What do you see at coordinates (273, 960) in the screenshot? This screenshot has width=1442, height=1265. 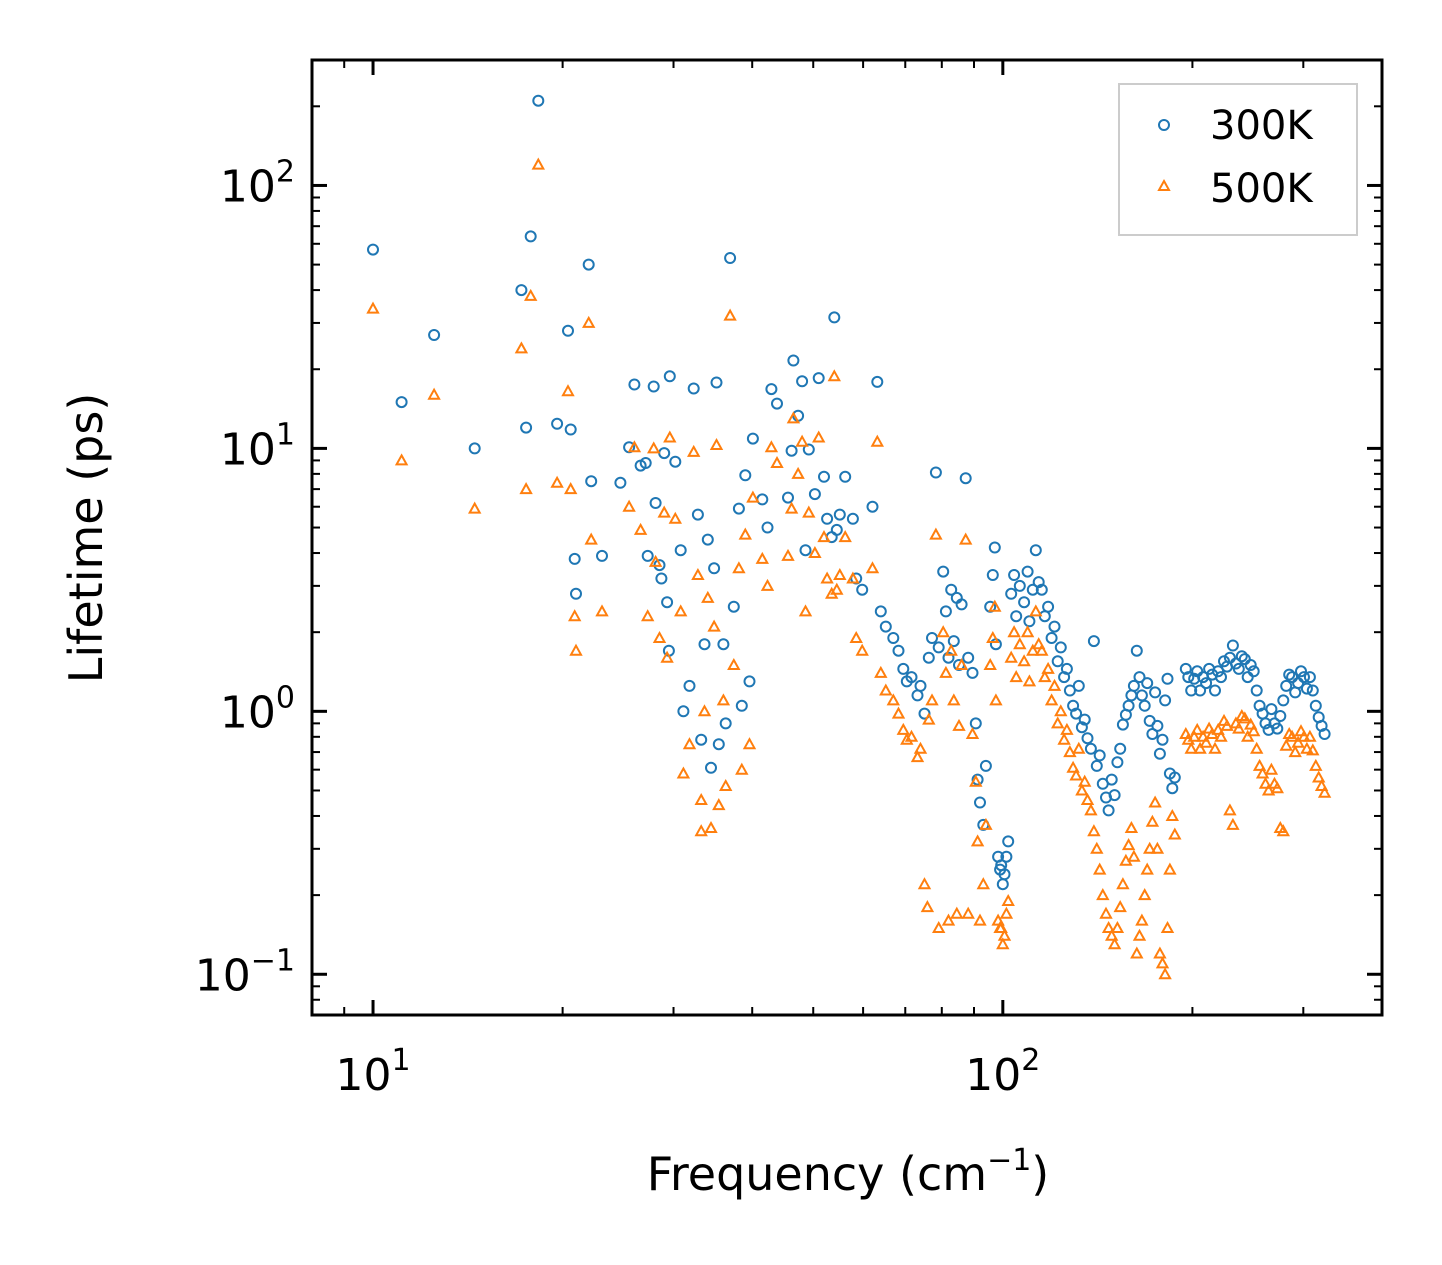 I see `y-tick-label-exponent: −1` at bounding box center [273, 960].